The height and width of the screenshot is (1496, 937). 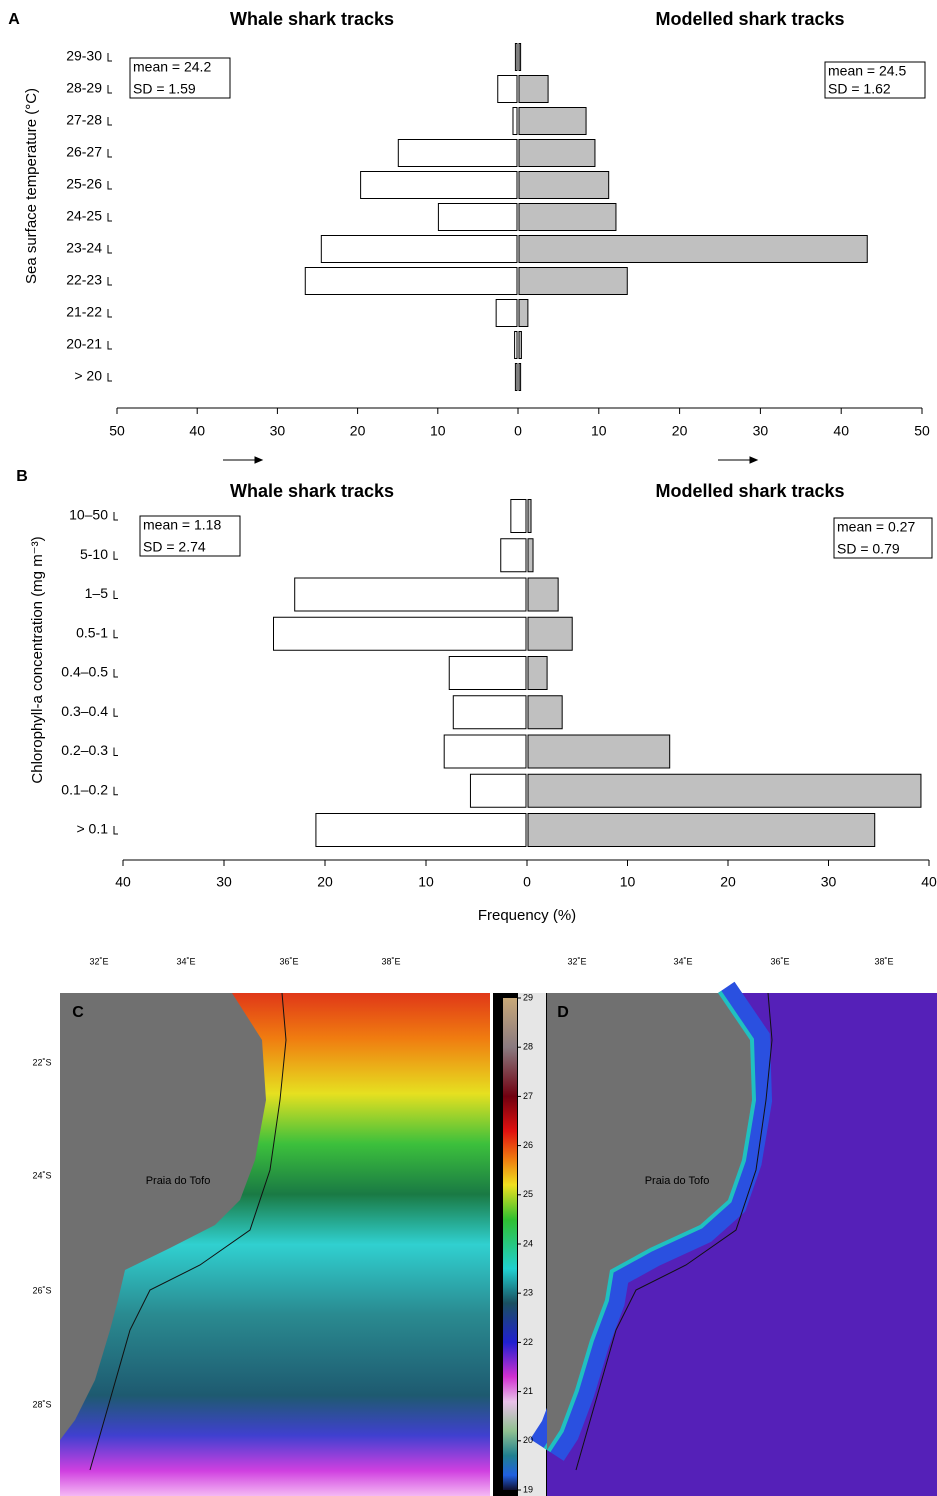 I want to click on y-tick-label: 24-25, so click(x=84, y=216).